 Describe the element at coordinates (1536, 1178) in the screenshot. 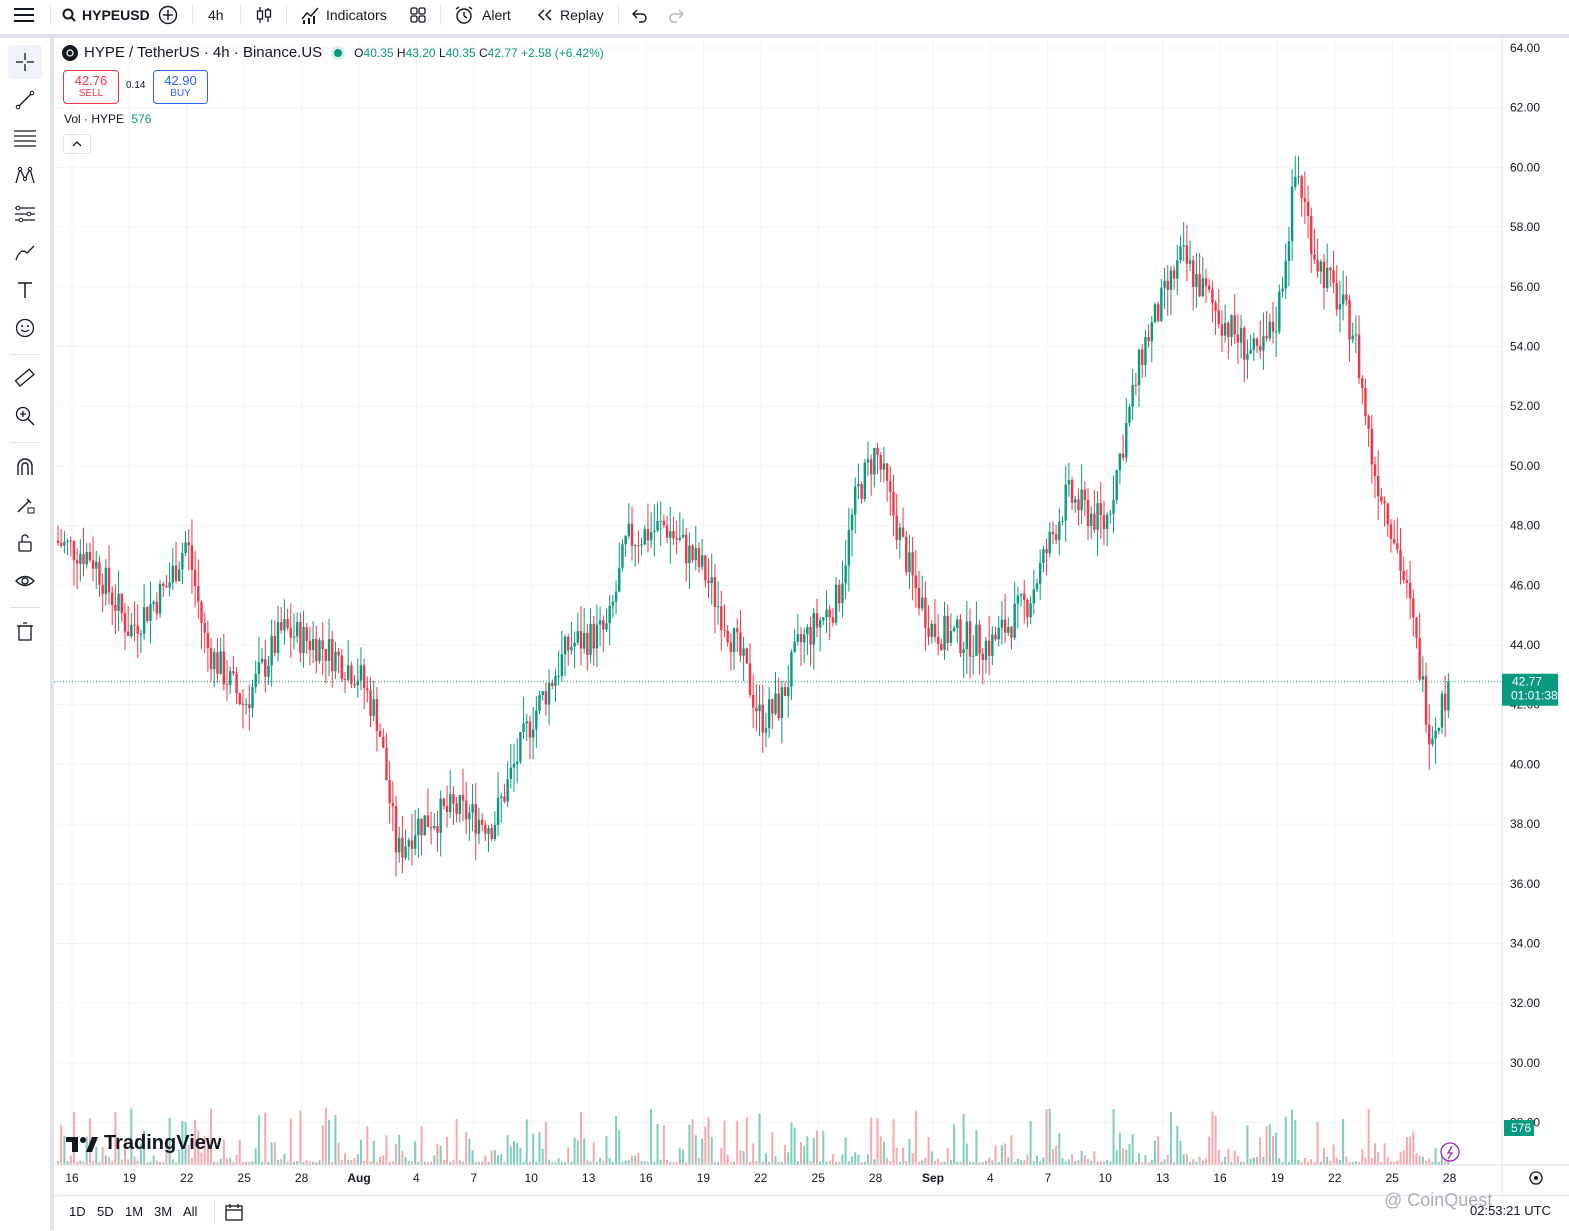

I see `settings-gear-icon` at that location.